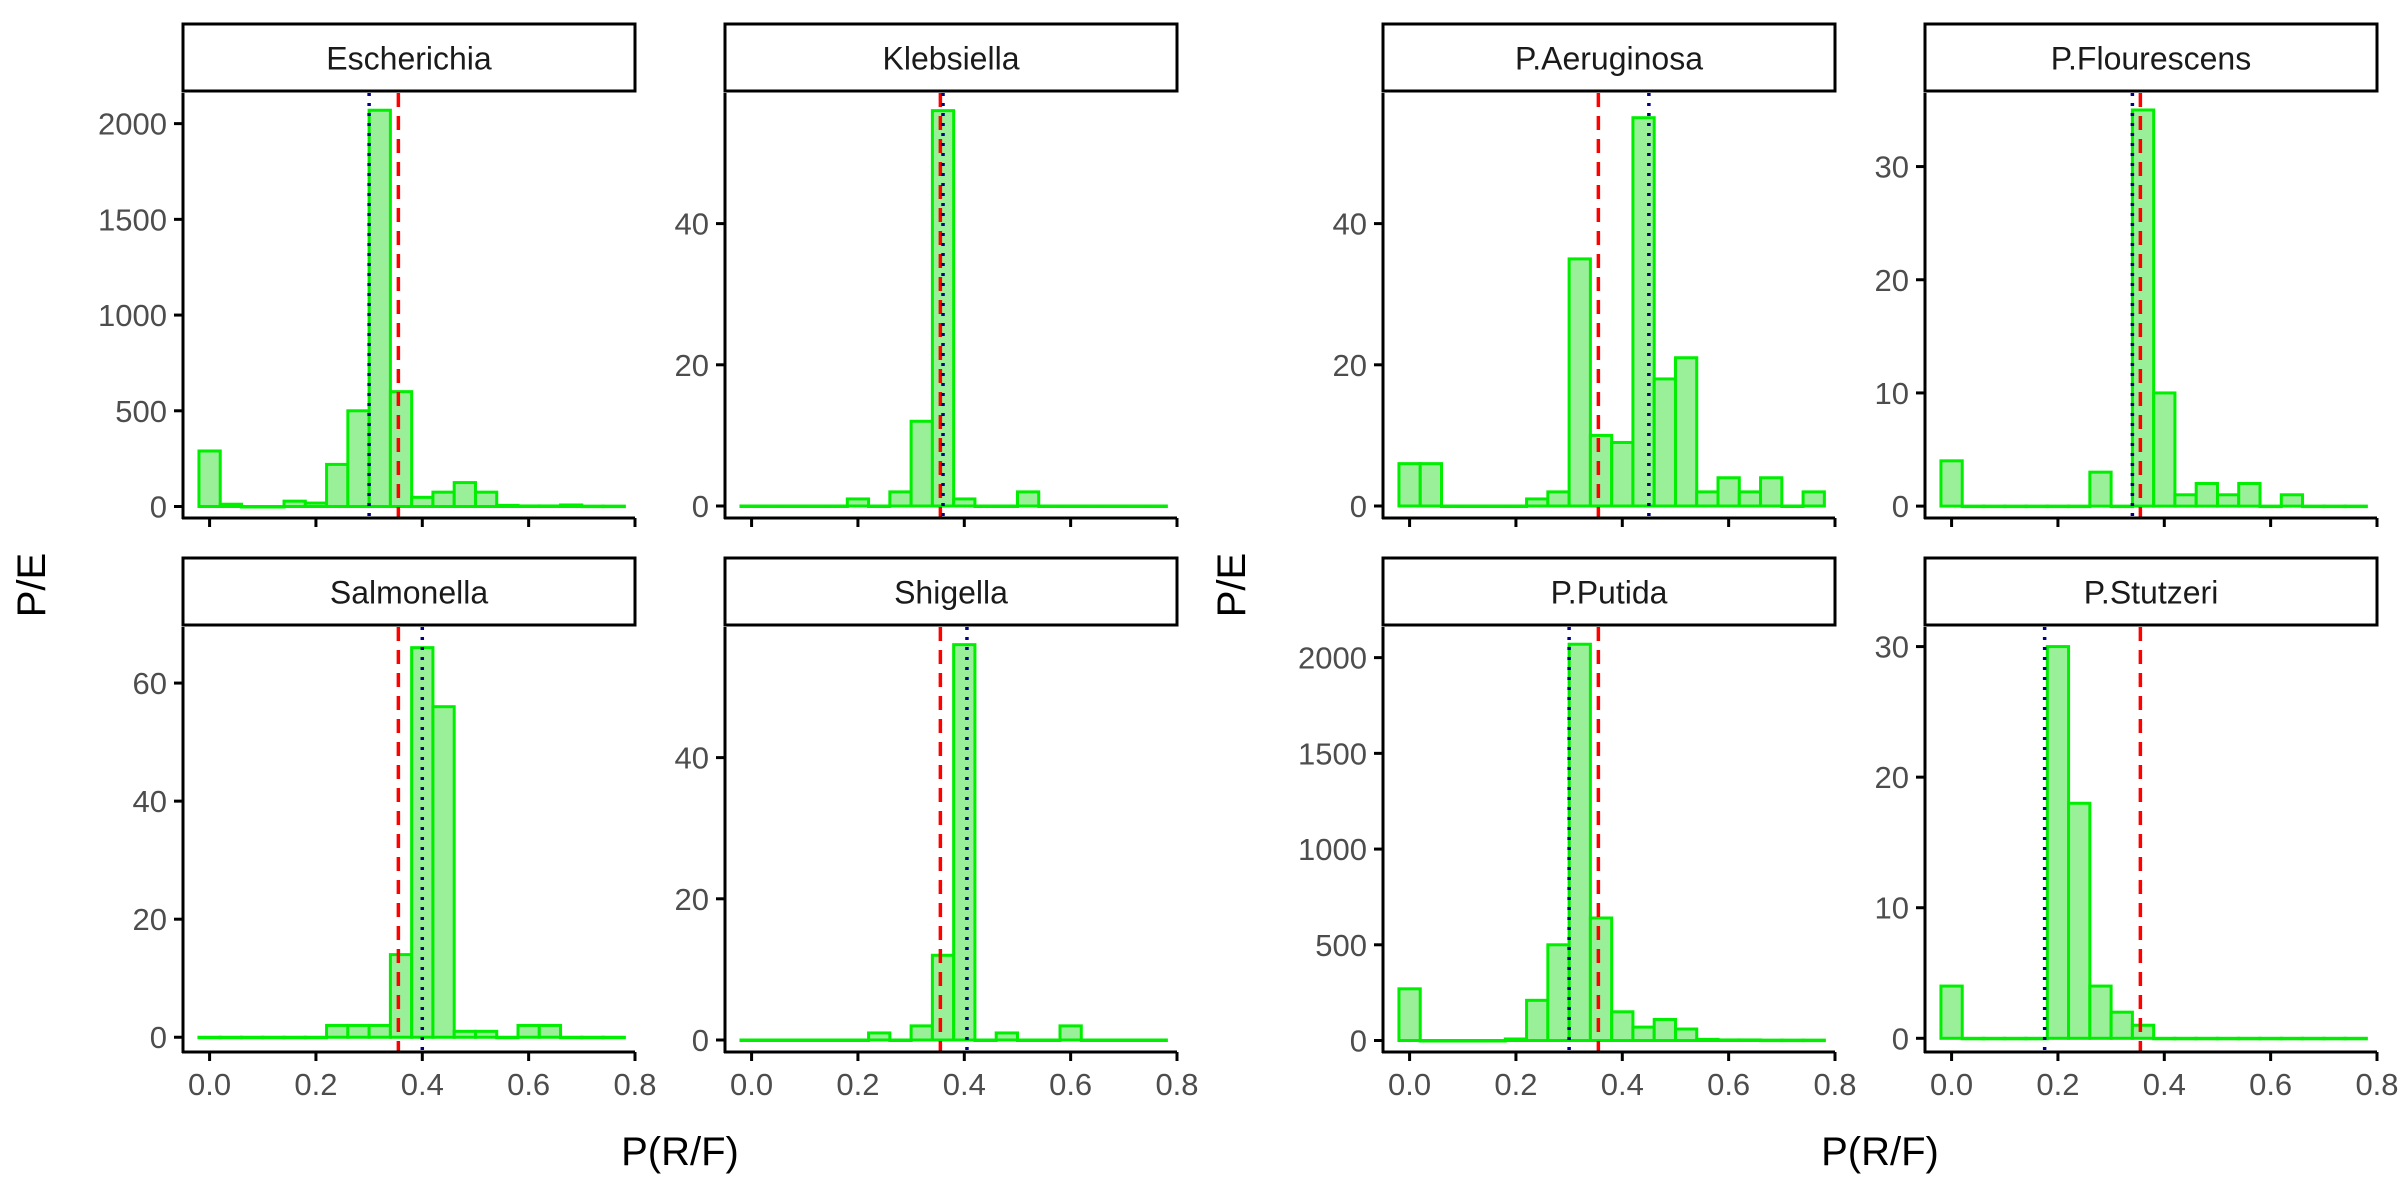  What do you see at coordinates (680, 1152) in the screenshot?
I see `x-axis-label-left: P(R/F)` at bounding box center [680, 1152].